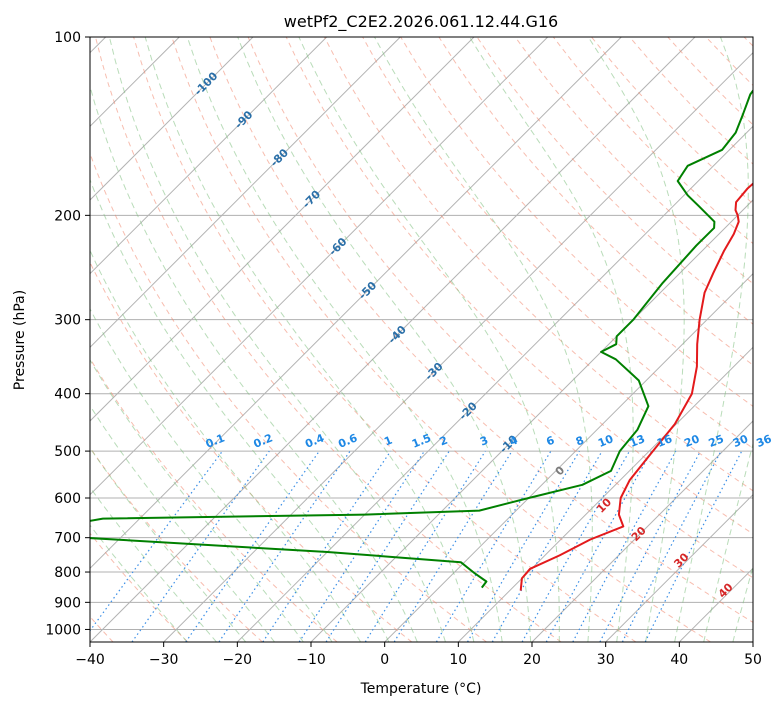 The height and width of the screenshot is (708, 775). What do you see at coordinates (763, 441) in the screenshot?
I see `mixing-ratio-label: 36` at bounding box center [763, 441].